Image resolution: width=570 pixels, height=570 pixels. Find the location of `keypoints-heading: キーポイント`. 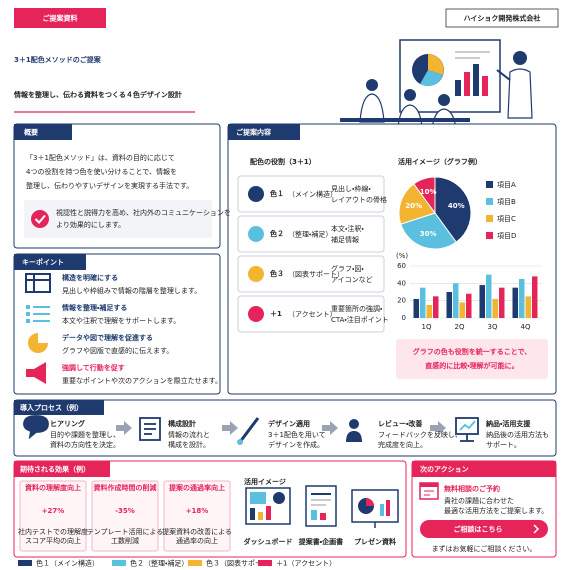

keypoints-heading: キーポイント is located at coordinates (43, 262).